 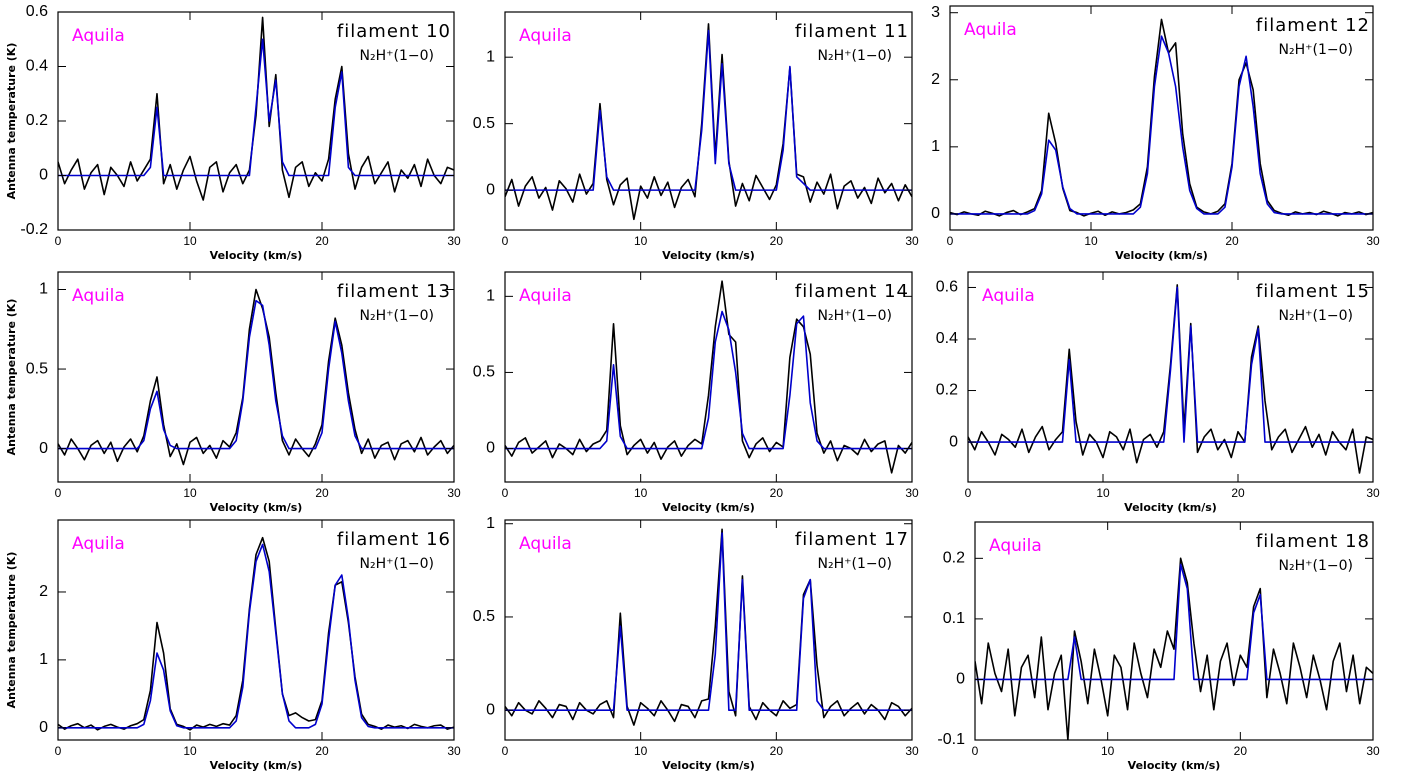 I want to click on y-tick-label: -0.1, so click(x=951, y=739).